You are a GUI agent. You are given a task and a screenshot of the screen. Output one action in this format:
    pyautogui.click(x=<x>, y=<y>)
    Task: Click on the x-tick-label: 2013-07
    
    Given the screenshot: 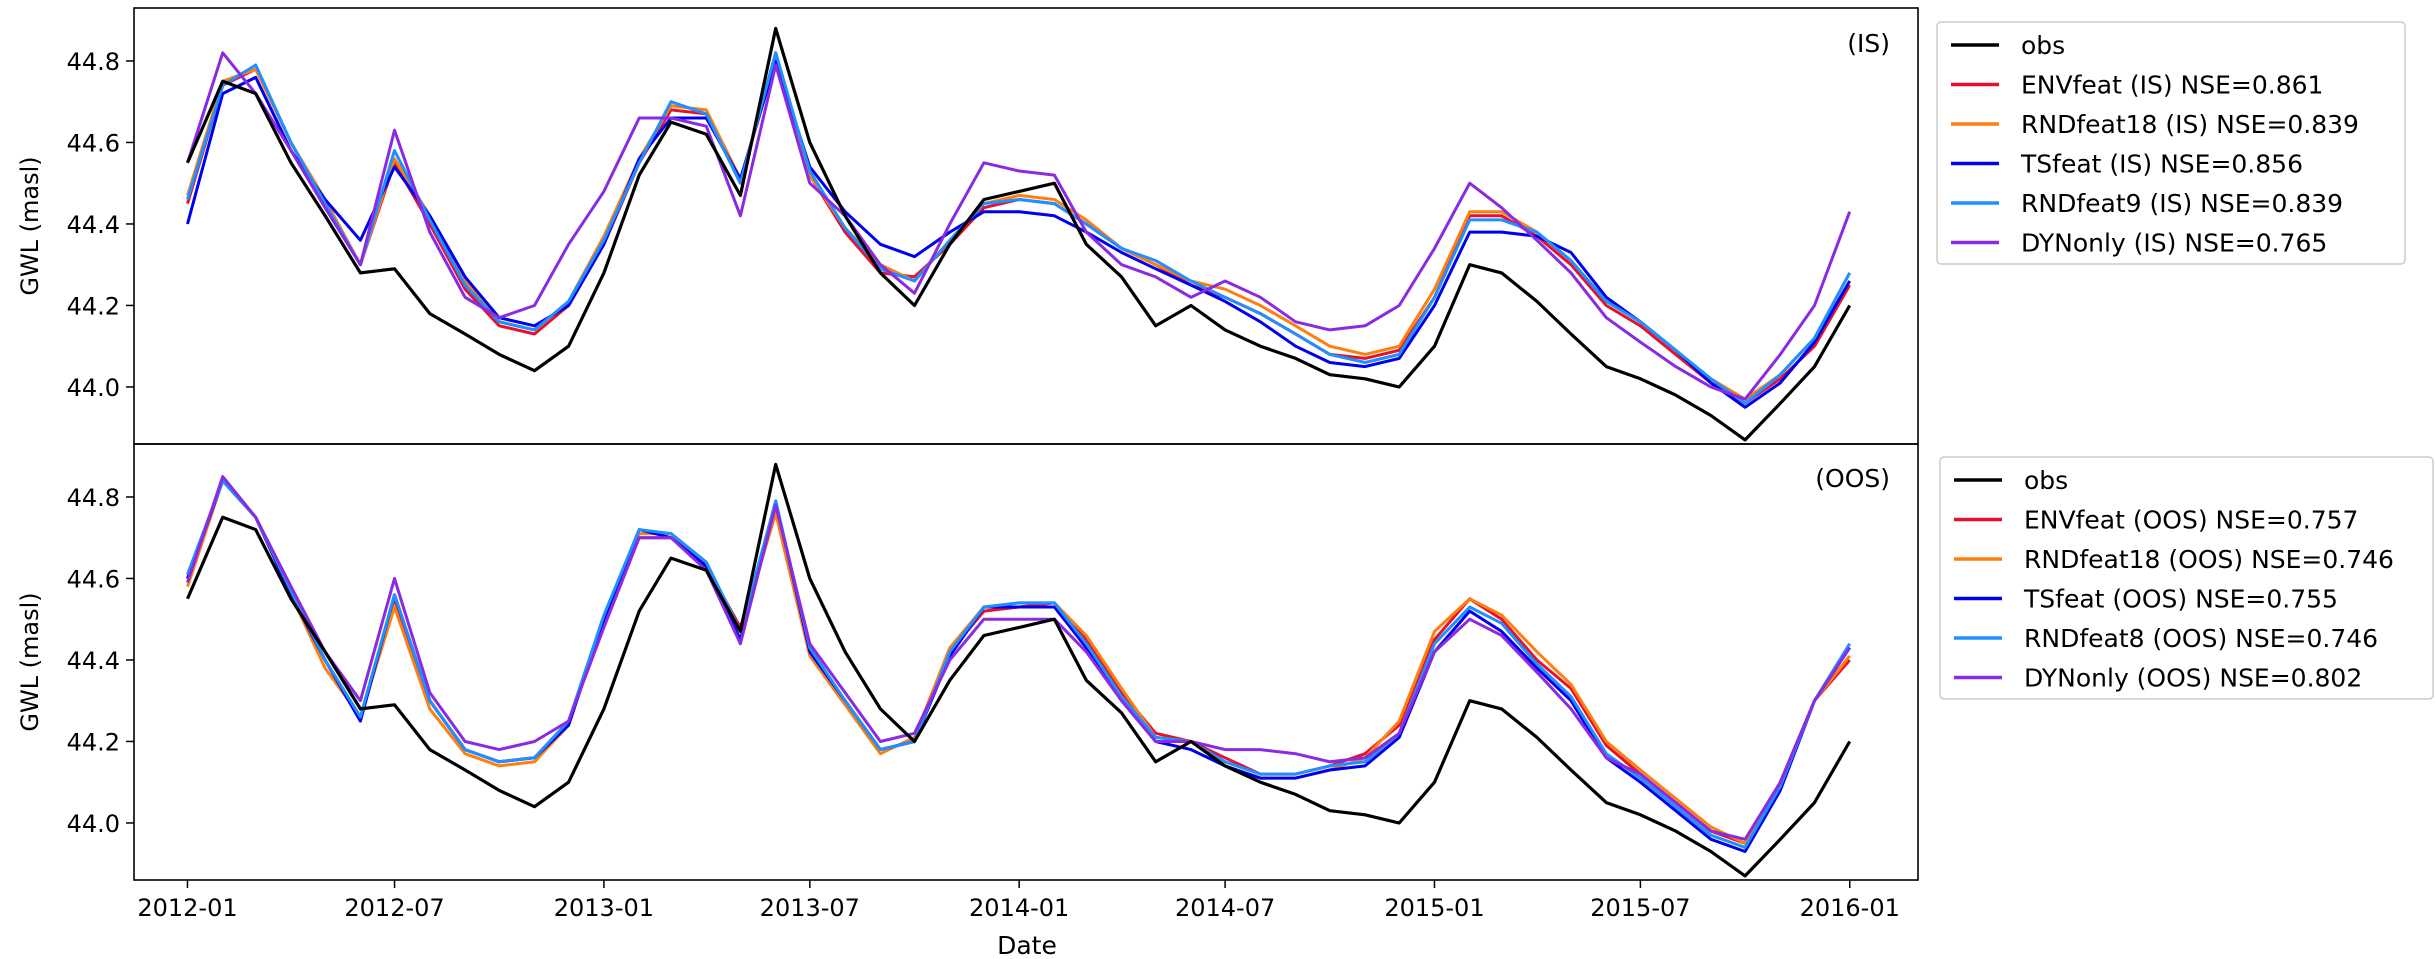 What is the action you would take?
    pyautogui.click(x=810, y=908)
    